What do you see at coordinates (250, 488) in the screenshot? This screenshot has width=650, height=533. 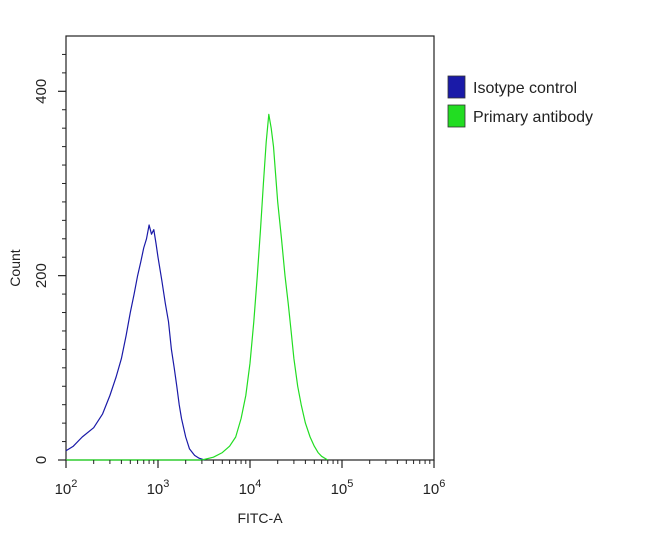 I see `x-tick-label: 10⁴` at bounding box center [250, 488].